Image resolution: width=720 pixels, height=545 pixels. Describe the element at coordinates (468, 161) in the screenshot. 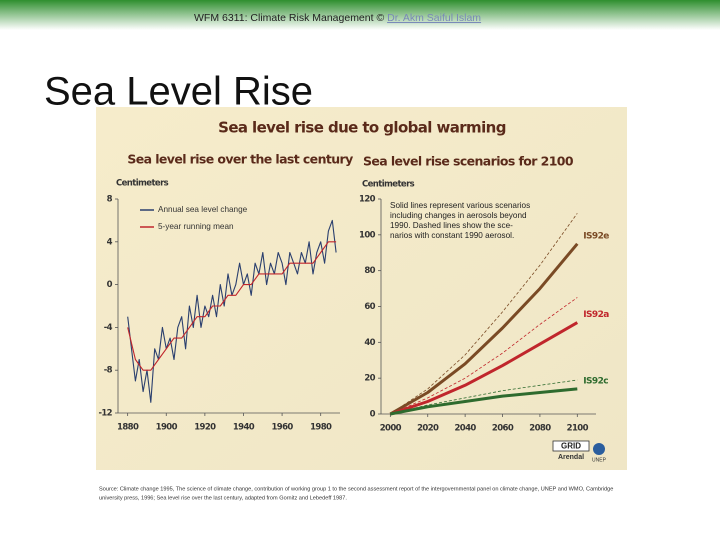

I see `chart-title: Sea level rise scenarios for 2100` at that location.